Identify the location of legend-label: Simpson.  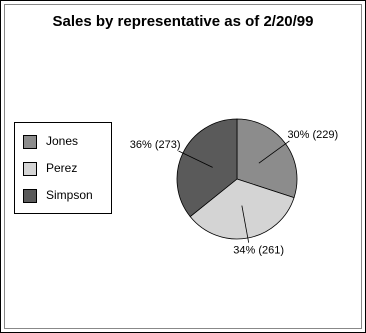
(69, 195).